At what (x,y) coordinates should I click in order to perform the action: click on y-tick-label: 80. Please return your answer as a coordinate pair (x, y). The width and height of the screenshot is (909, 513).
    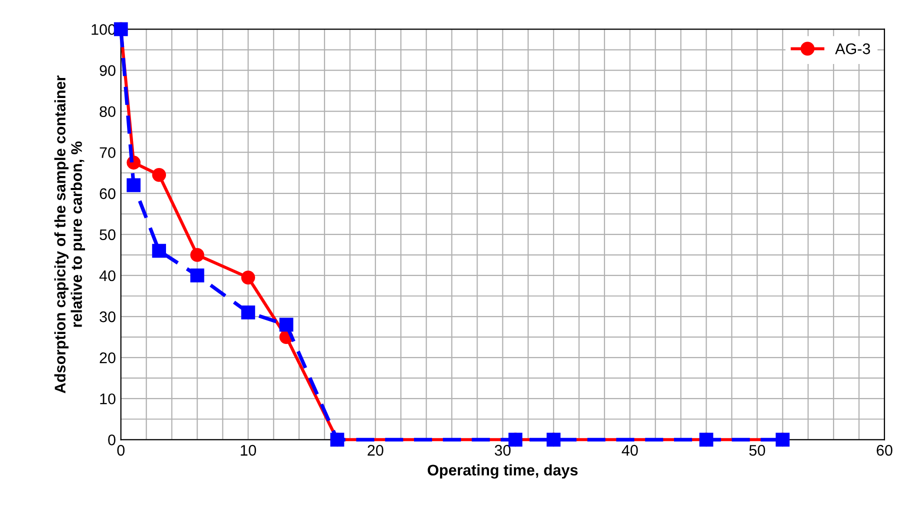
    Looking at the image, I should click on (108, 112).